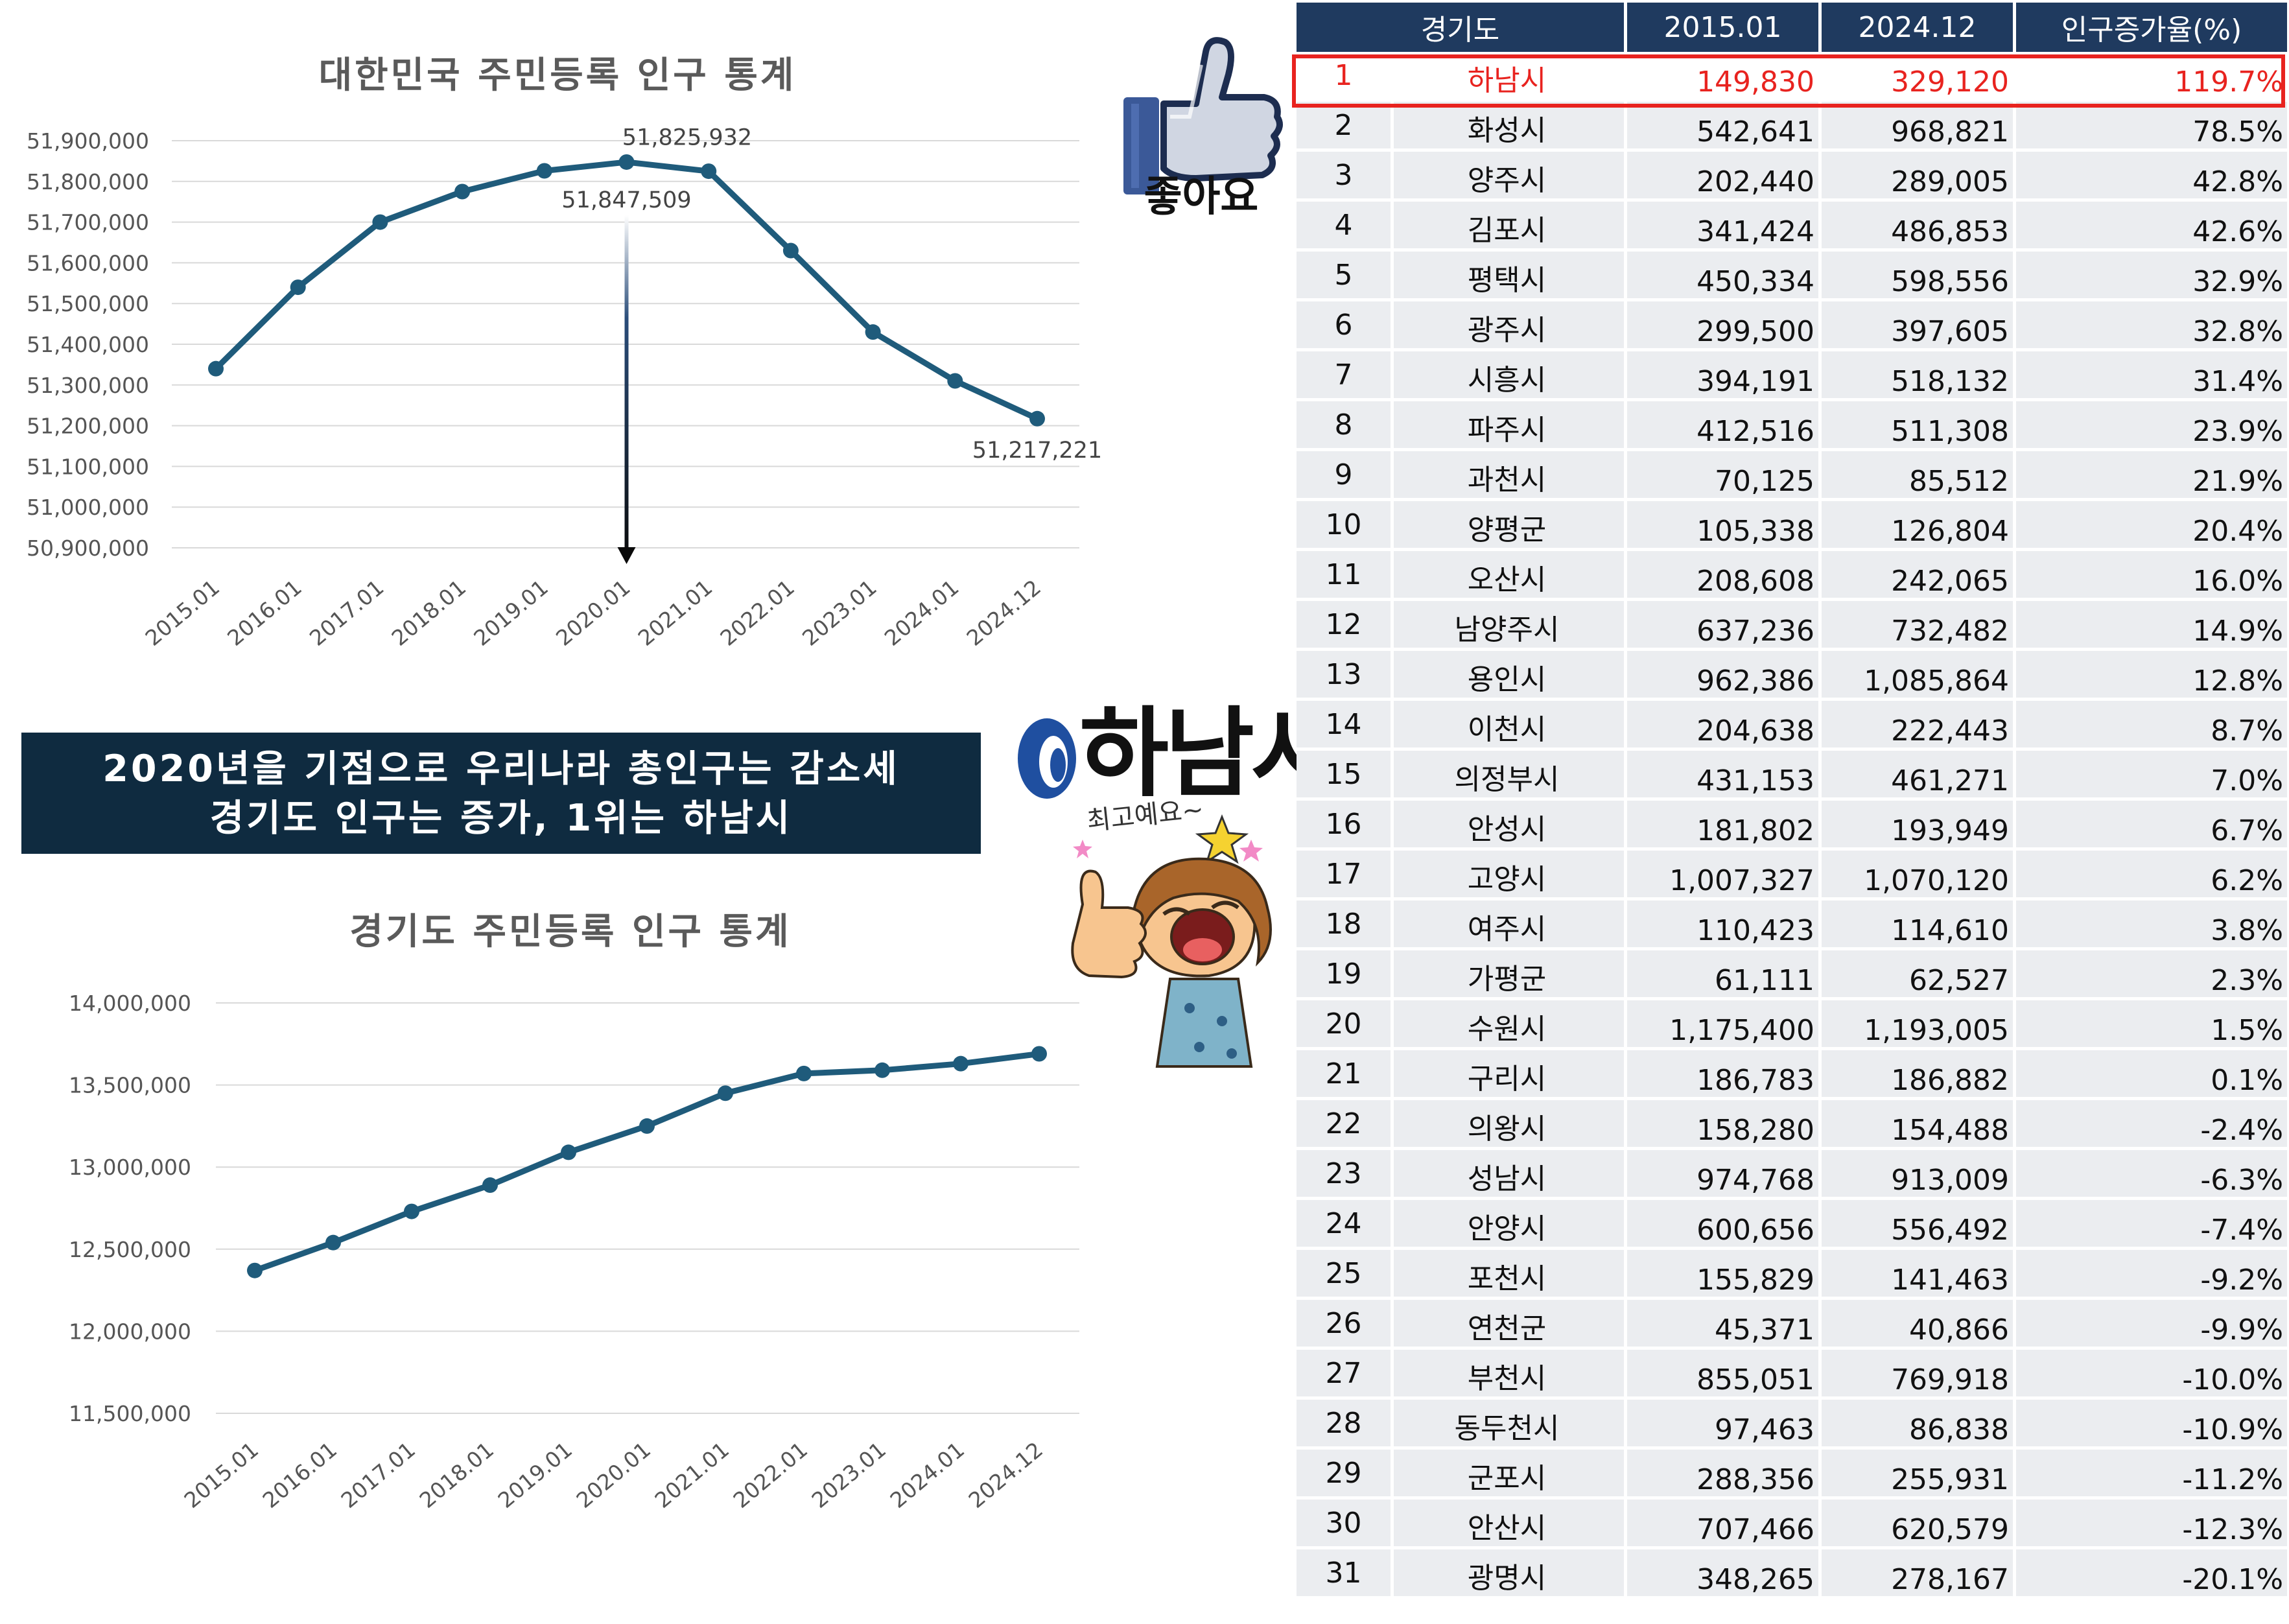 The width and height of the screenshot is (2289, 1624). I want to click on rank-cell: 1, so click(1345, 77).